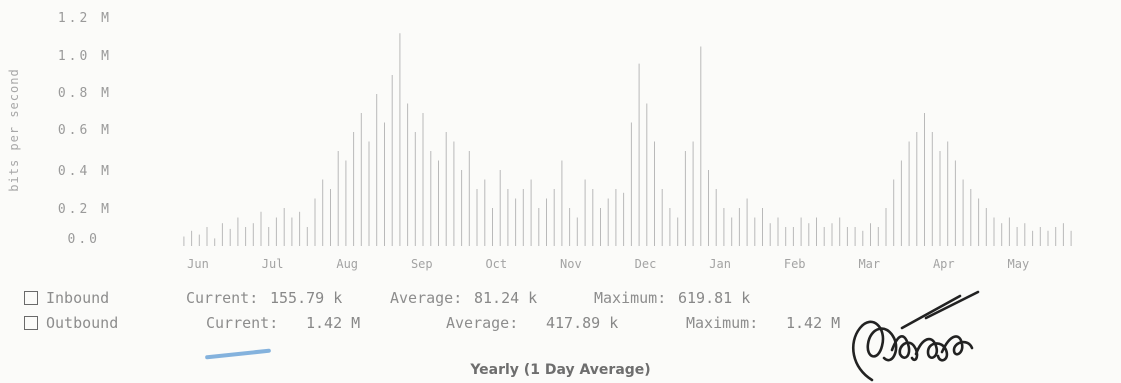 The width and height of the screenshot is (1121, 383). What do you see at coordinates (31, 298) in the screenshot?
I see `inbound-checkbox` at bounding box center [31, 298].